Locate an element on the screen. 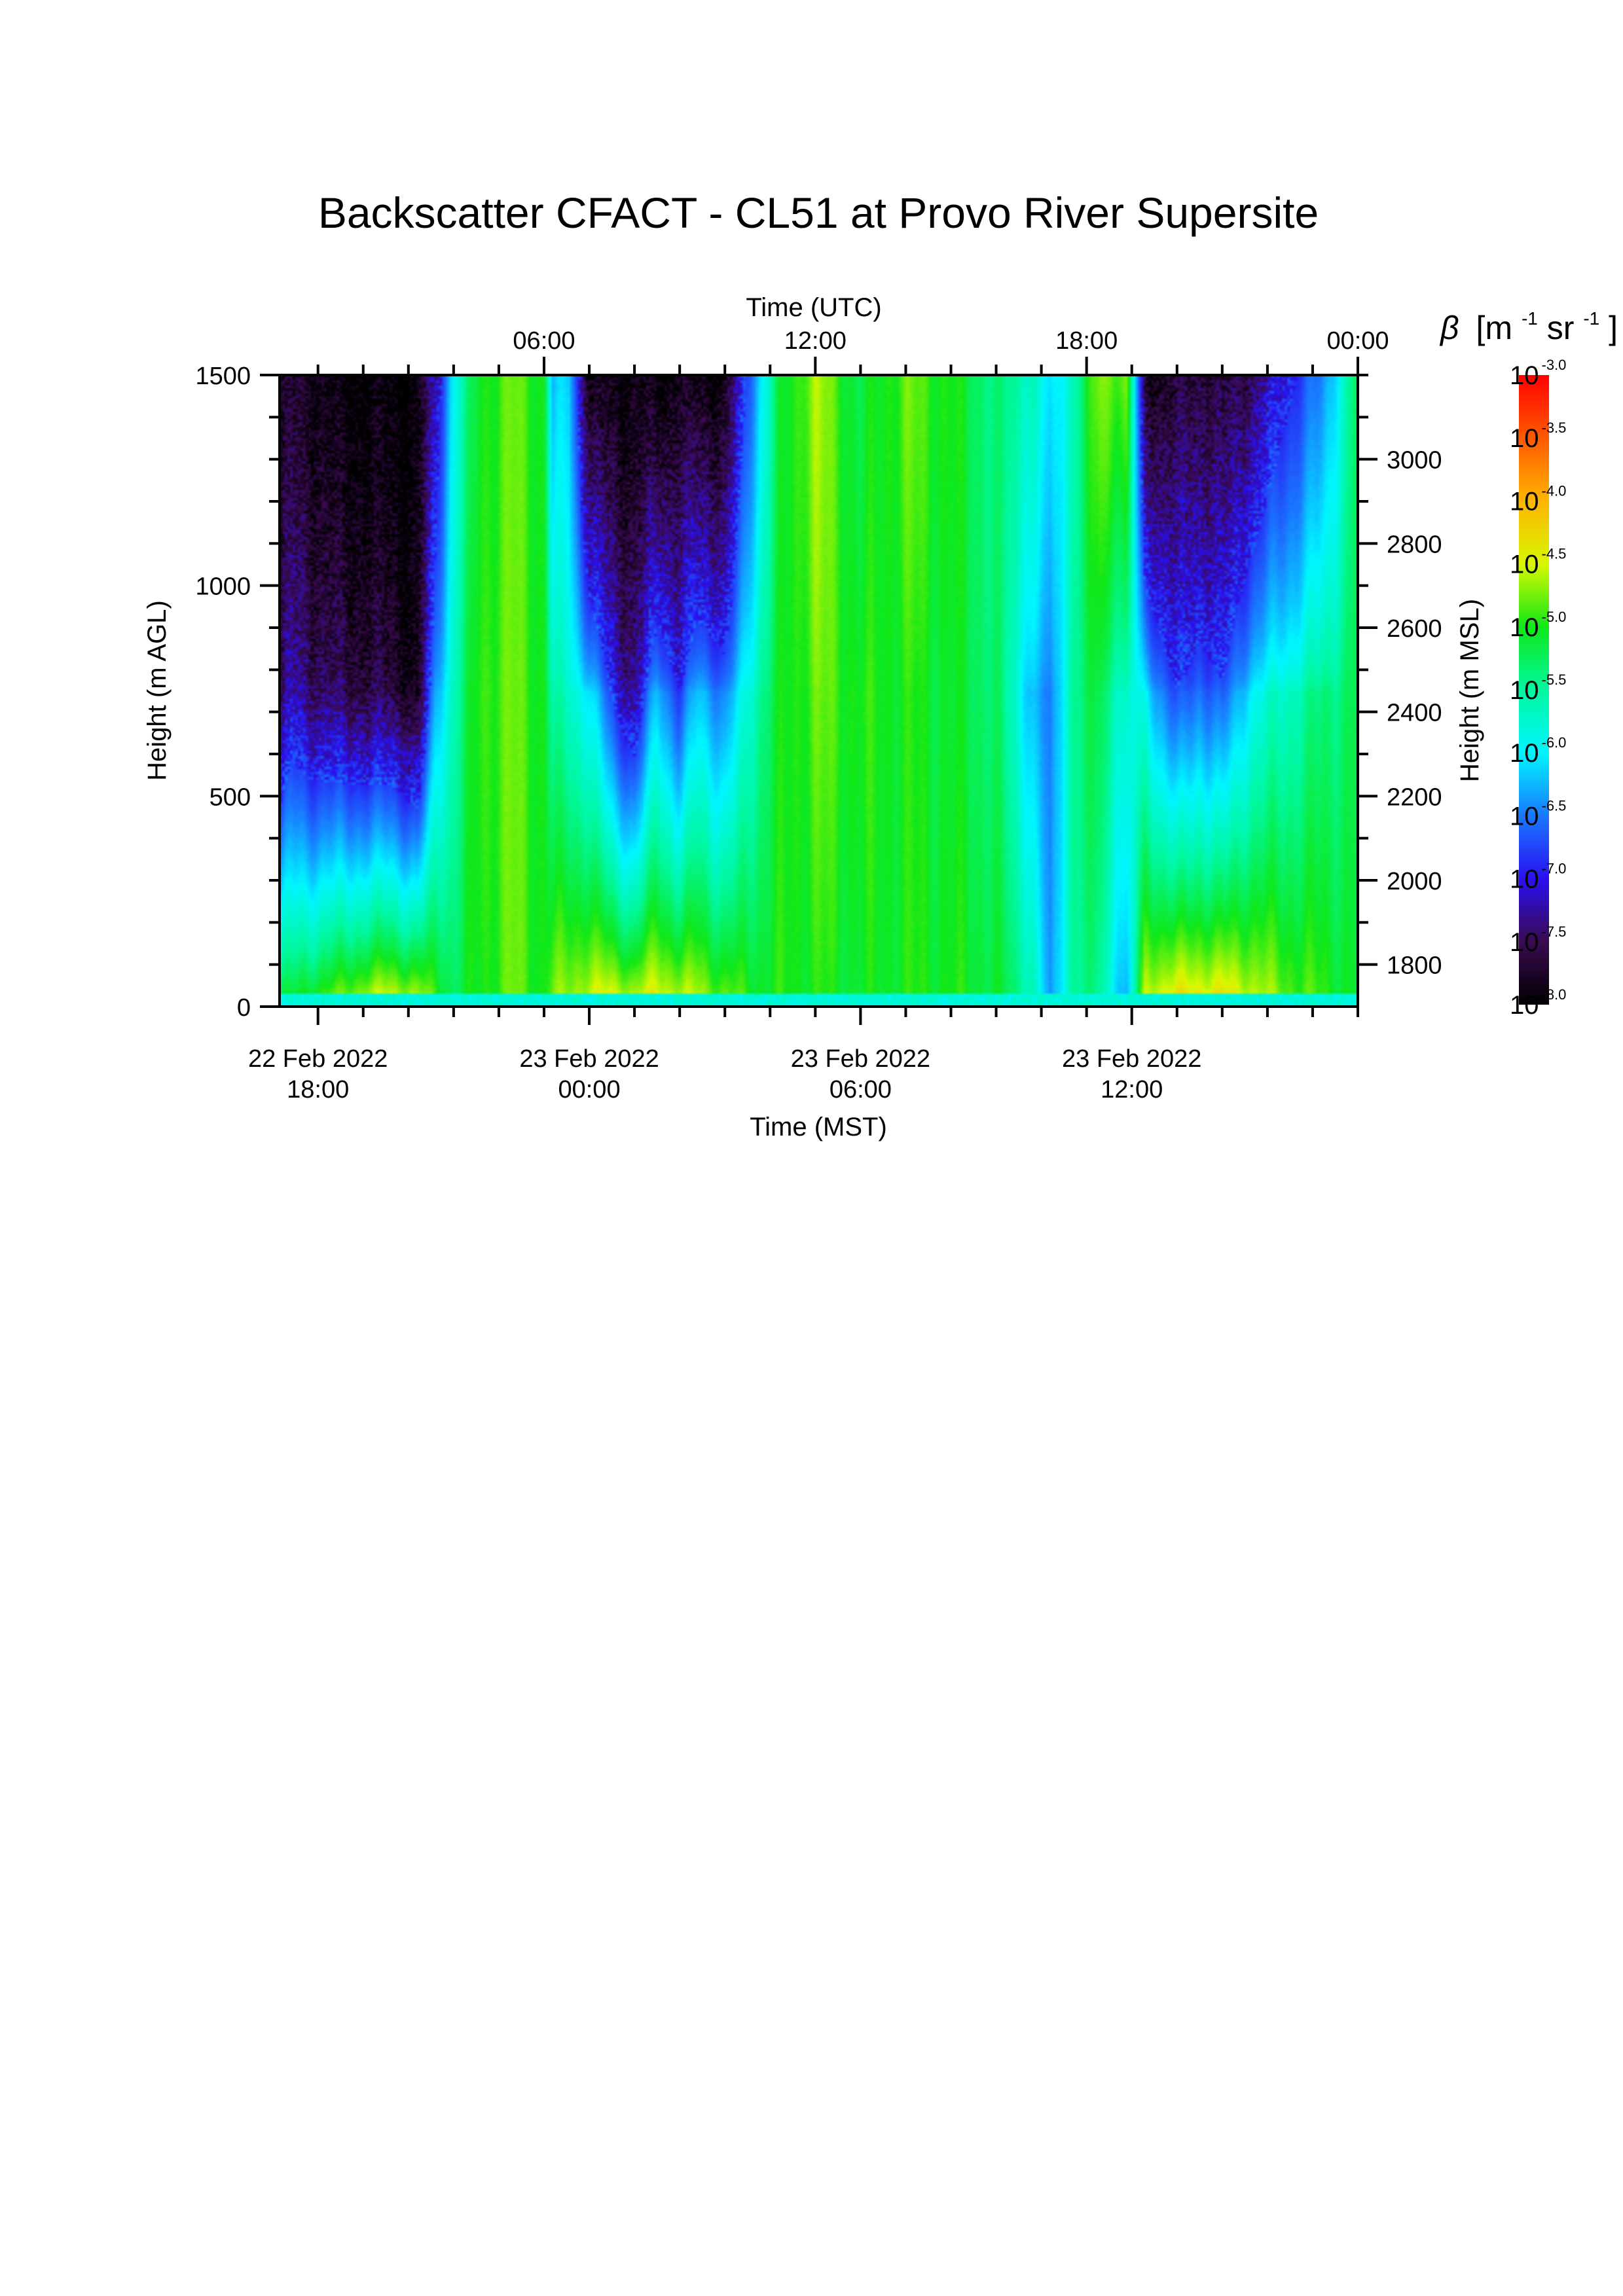  colorbar-tick-label: 10 -3.5 is located at coordinates (1538, 436).